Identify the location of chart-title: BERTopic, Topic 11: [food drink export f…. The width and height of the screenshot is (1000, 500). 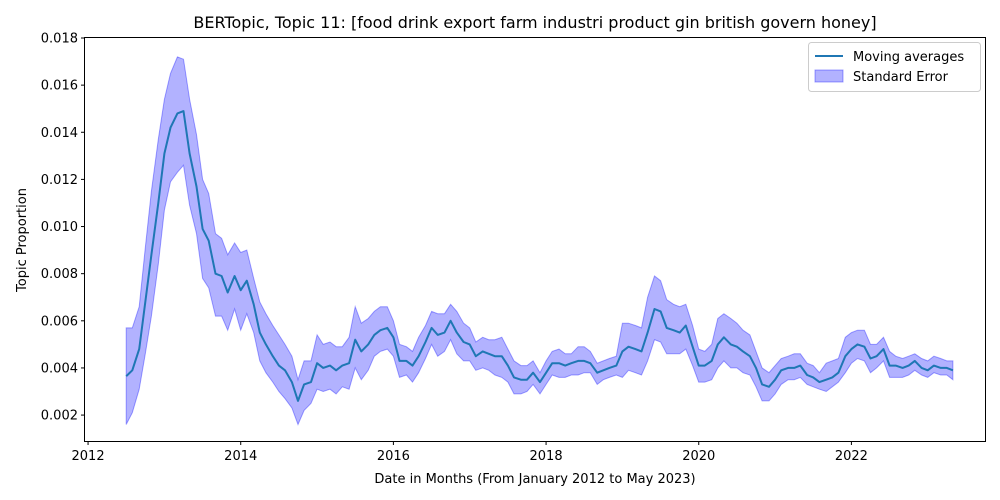
(534, 22).